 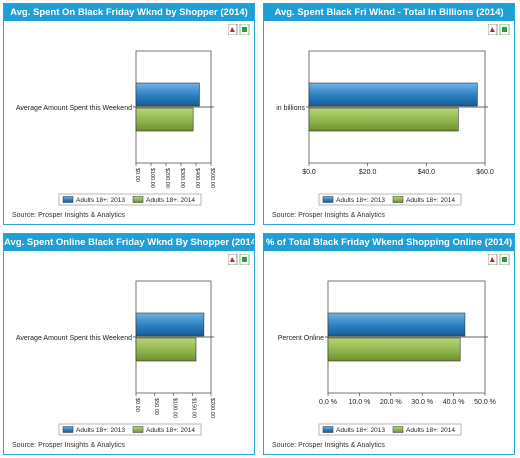 What do you see at coordinates (197, 178) in the screenshot?
I see `x-tick-label: $400.00` at bounding box center [197, 178].